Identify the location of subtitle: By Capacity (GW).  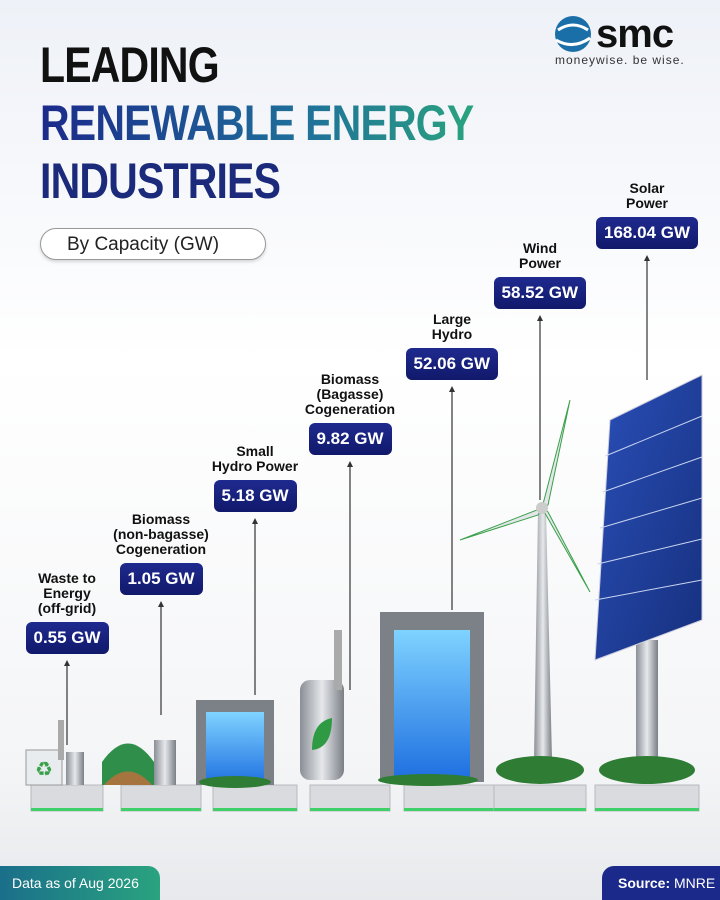
(153, 244).